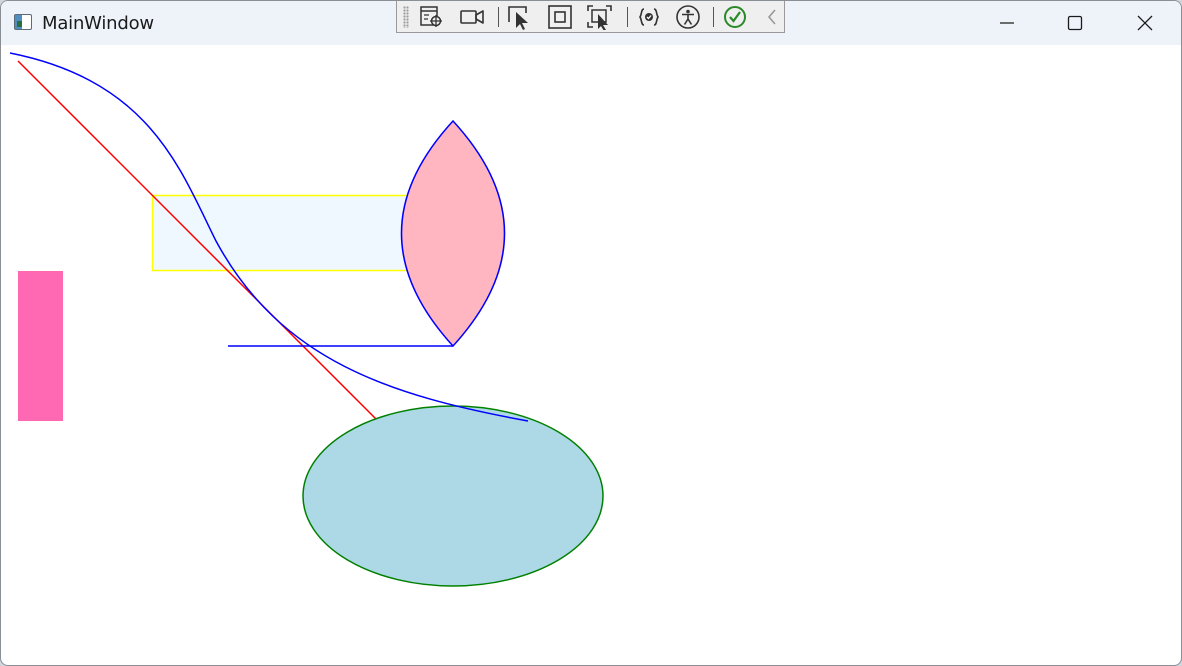  Describe the element at coordinates (520, 17) in the screenshot. I see `select-element-icon` at that location.